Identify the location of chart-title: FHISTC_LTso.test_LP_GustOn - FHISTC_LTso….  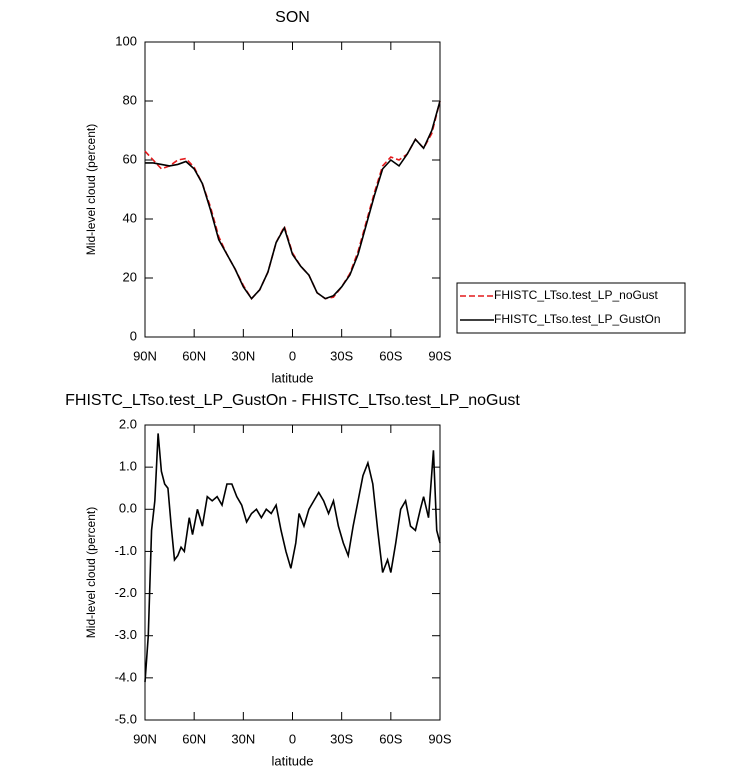
(292, 400).